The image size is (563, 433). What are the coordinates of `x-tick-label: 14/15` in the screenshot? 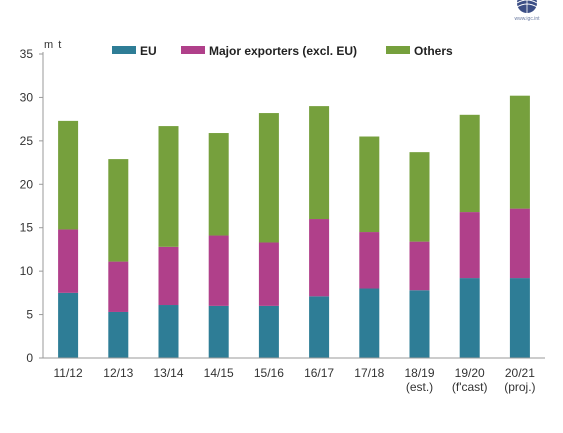 It's located at (219, 373).